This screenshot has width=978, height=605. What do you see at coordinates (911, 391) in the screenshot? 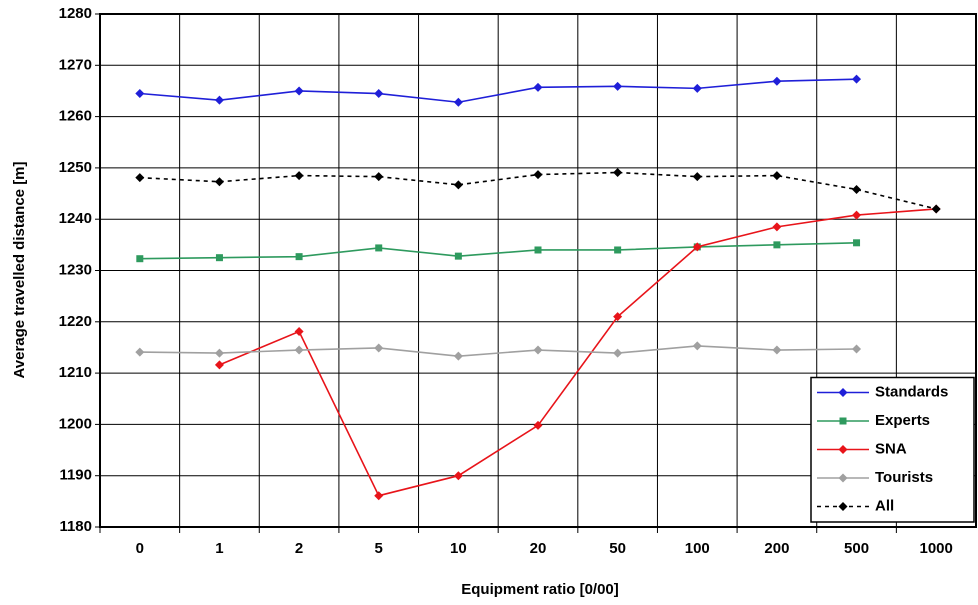
I see `legend-label: Standards` at bounding box center [911, 391].